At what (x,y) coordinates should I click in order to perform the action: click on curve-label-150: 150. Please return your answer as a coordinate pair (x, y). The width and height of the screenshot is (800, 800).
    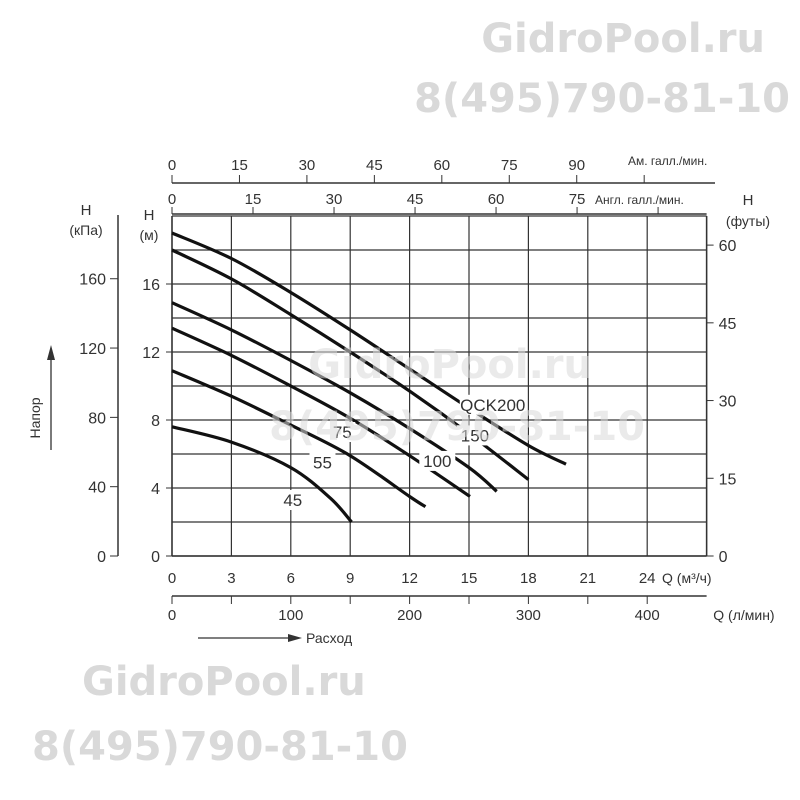
    Looking at the image, I should click on (475, 435).